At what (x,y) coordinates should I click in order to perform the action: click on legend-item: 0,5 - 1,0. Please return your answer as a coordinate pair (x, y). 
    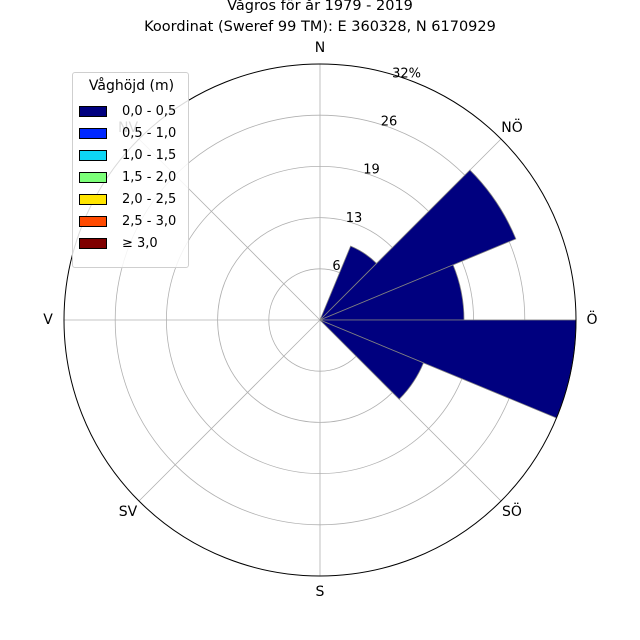
    Looking at the image, I should click on (133, 134).